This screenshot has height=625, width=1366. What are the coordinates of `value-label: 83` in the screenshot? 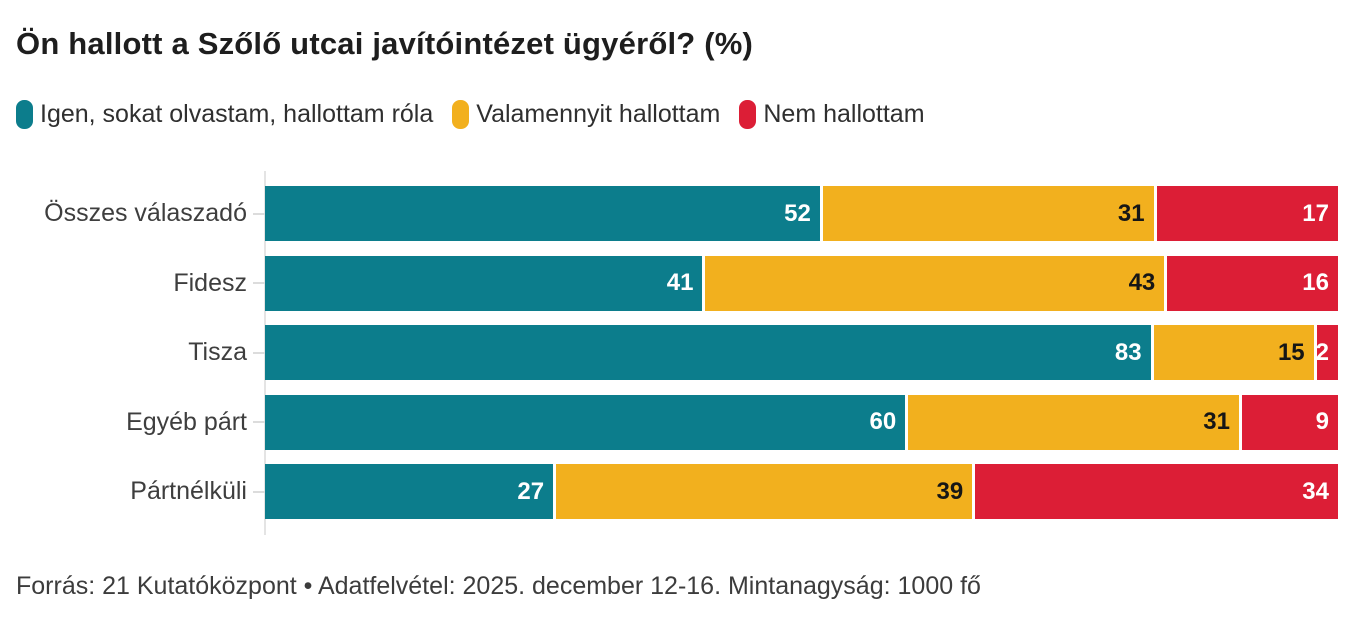 It's located at (1128, 352).